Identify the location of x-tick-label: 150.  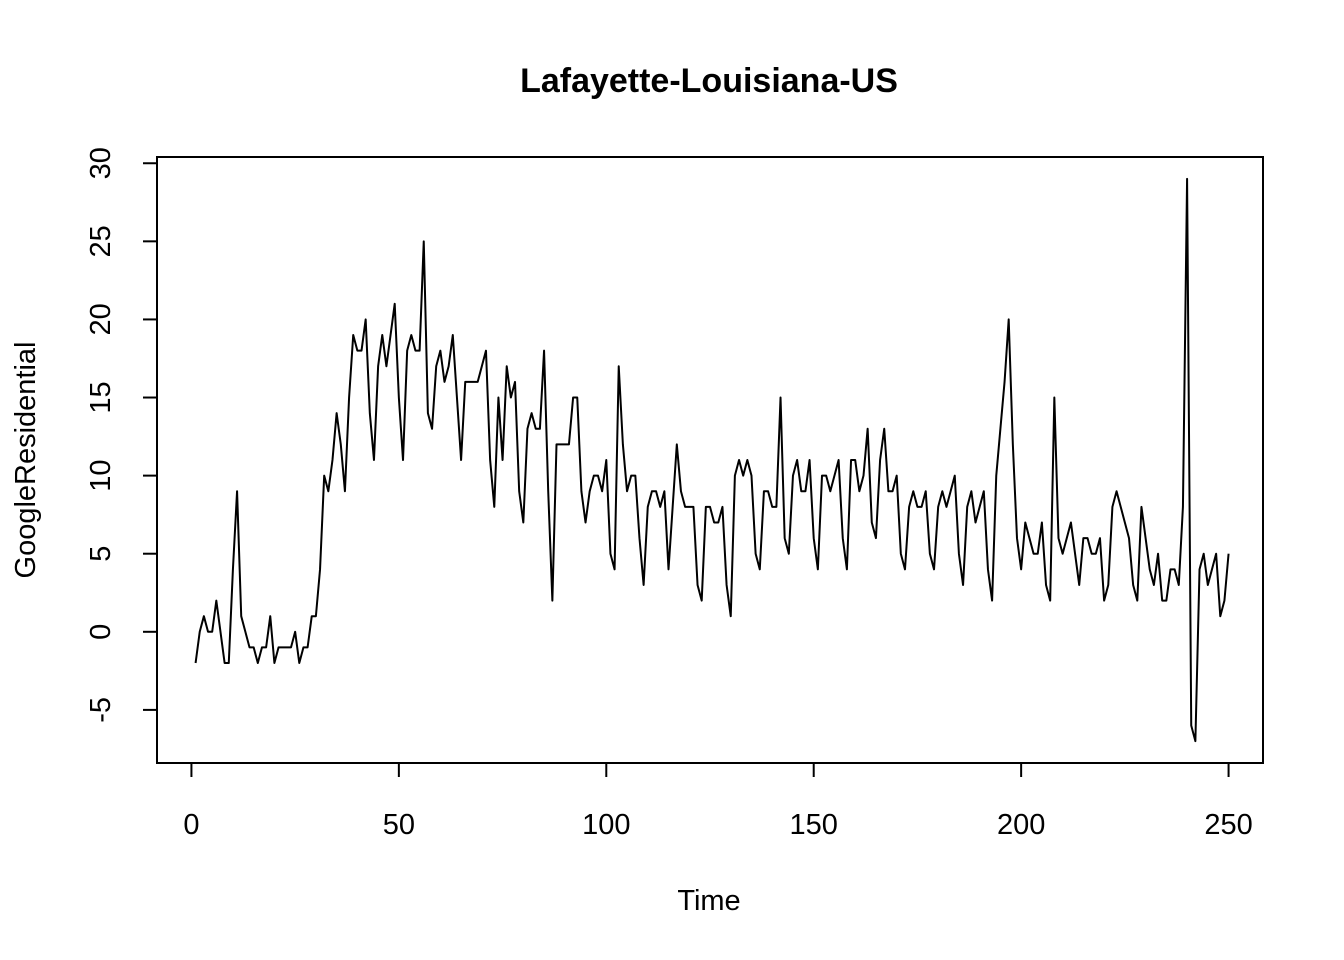
(814, 825).